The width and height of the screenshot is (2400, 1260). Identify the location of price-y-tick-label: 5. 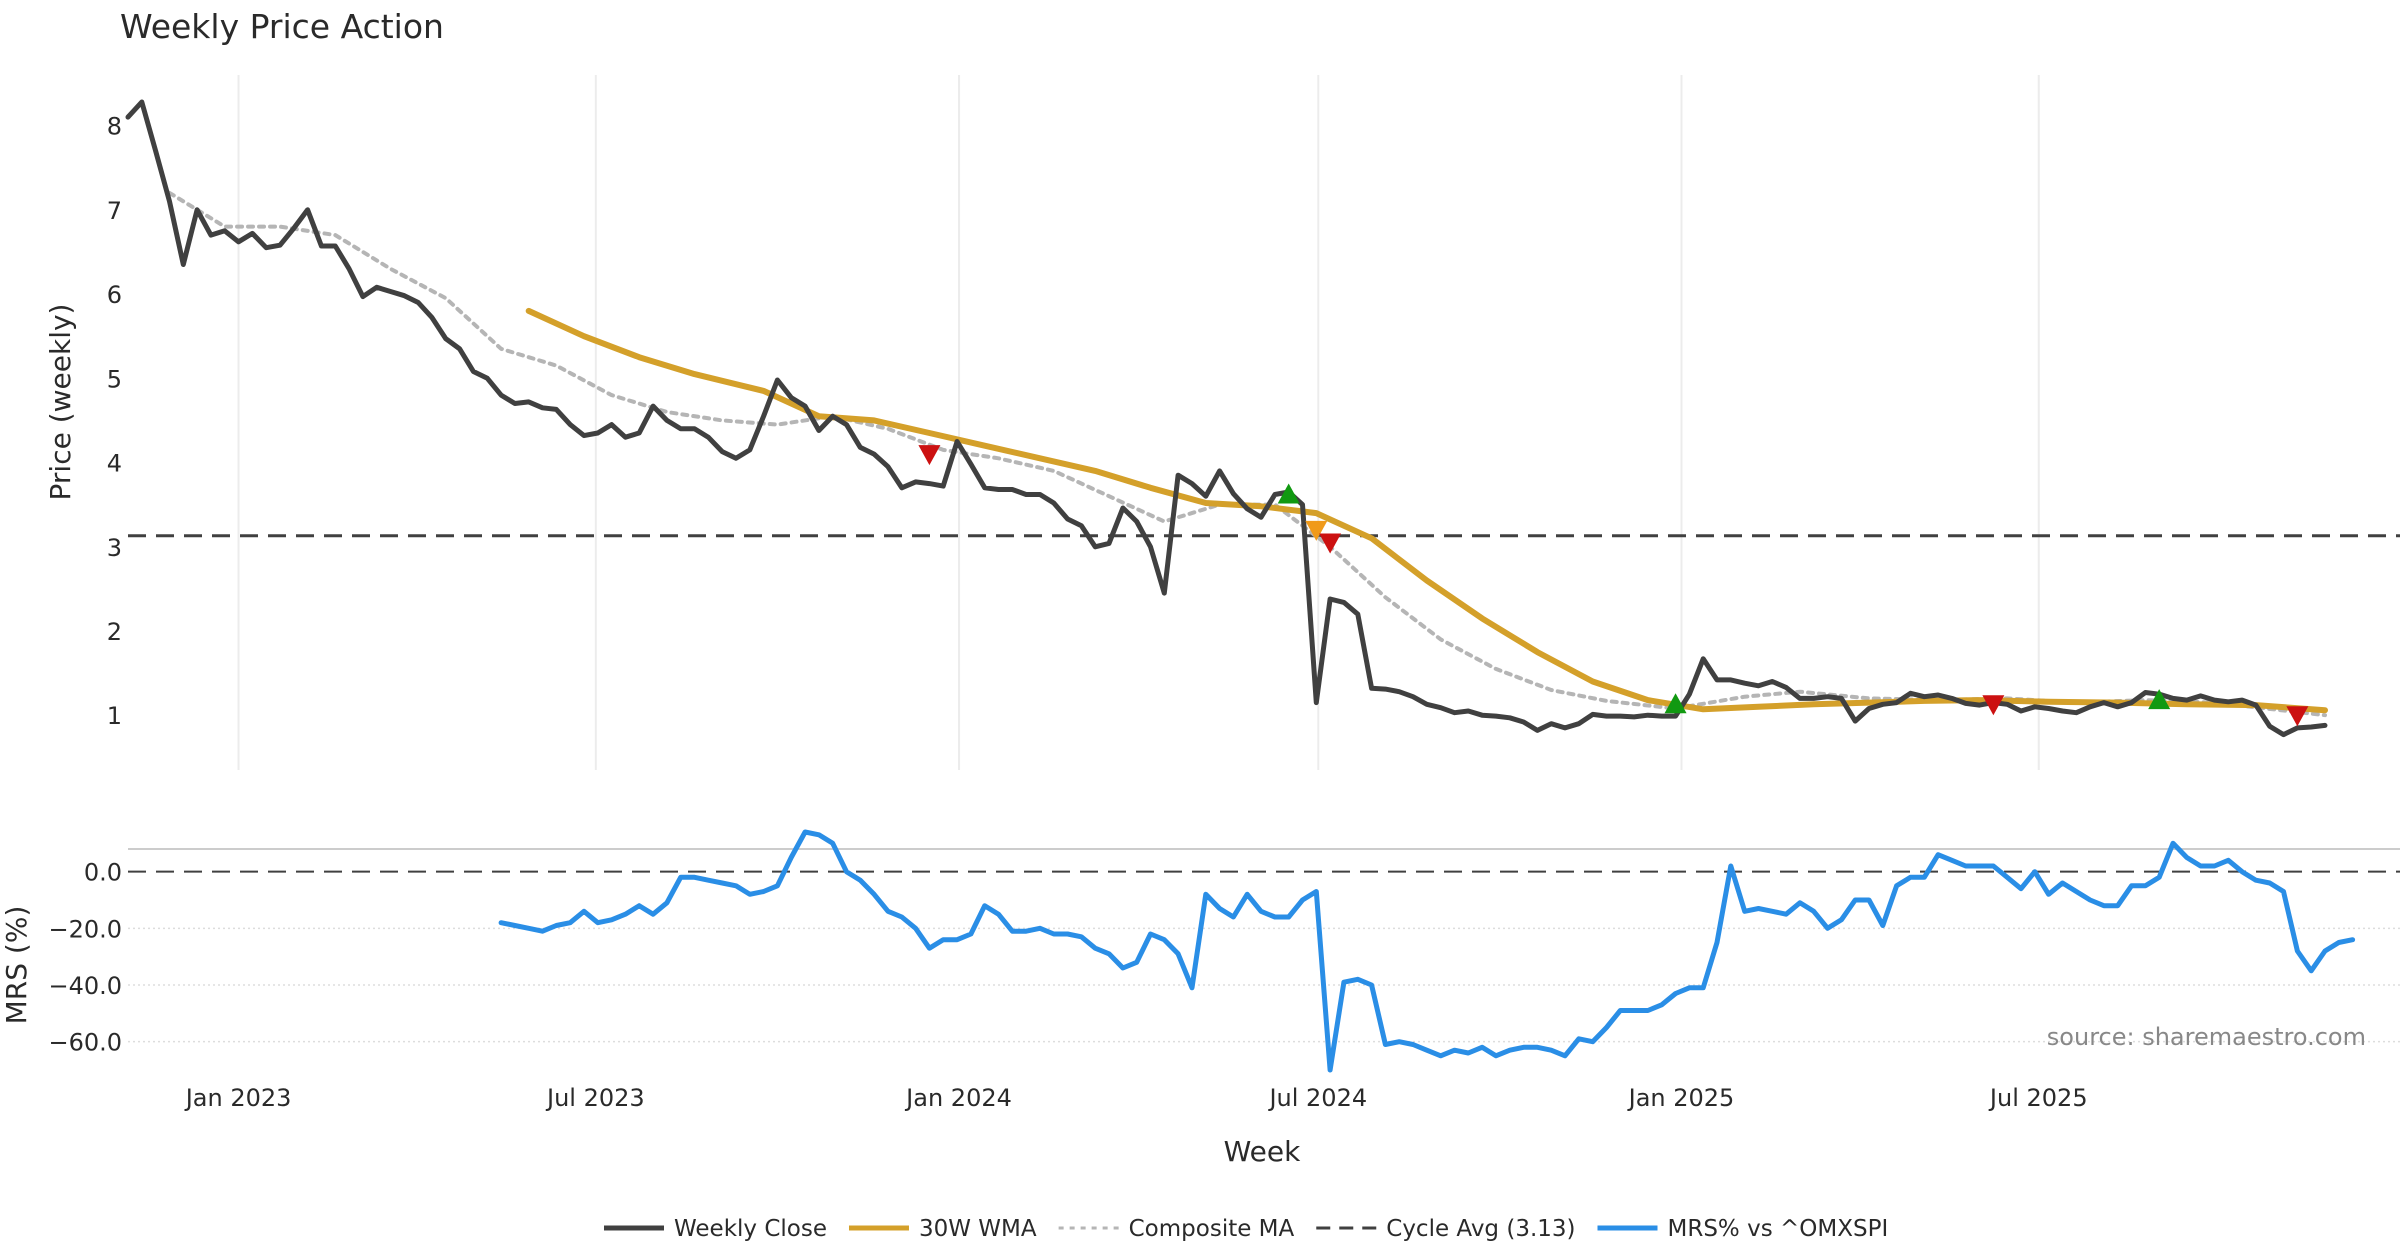
(114, 379).